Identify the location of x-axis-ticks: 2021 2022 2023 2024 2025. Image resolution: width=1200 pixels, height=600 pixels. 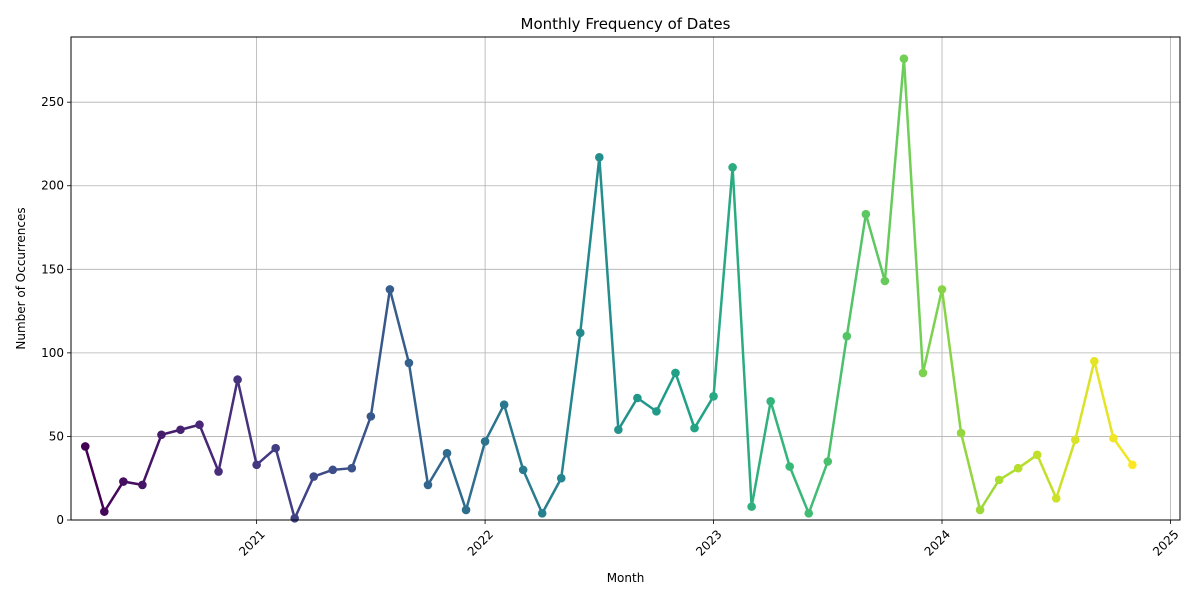
(709, 539).